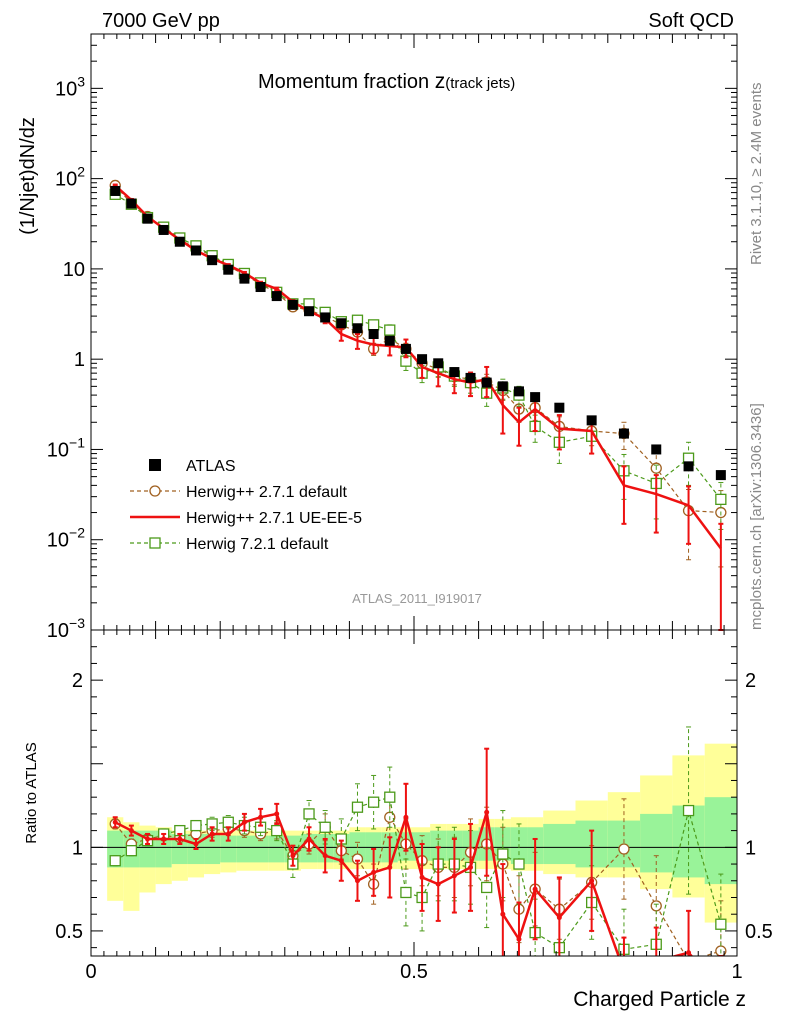  What do you see at coordinates (66, 447) in the screenshot?
I see `y-tick-label: 10⁻¹` at bounding box center [66, 447].